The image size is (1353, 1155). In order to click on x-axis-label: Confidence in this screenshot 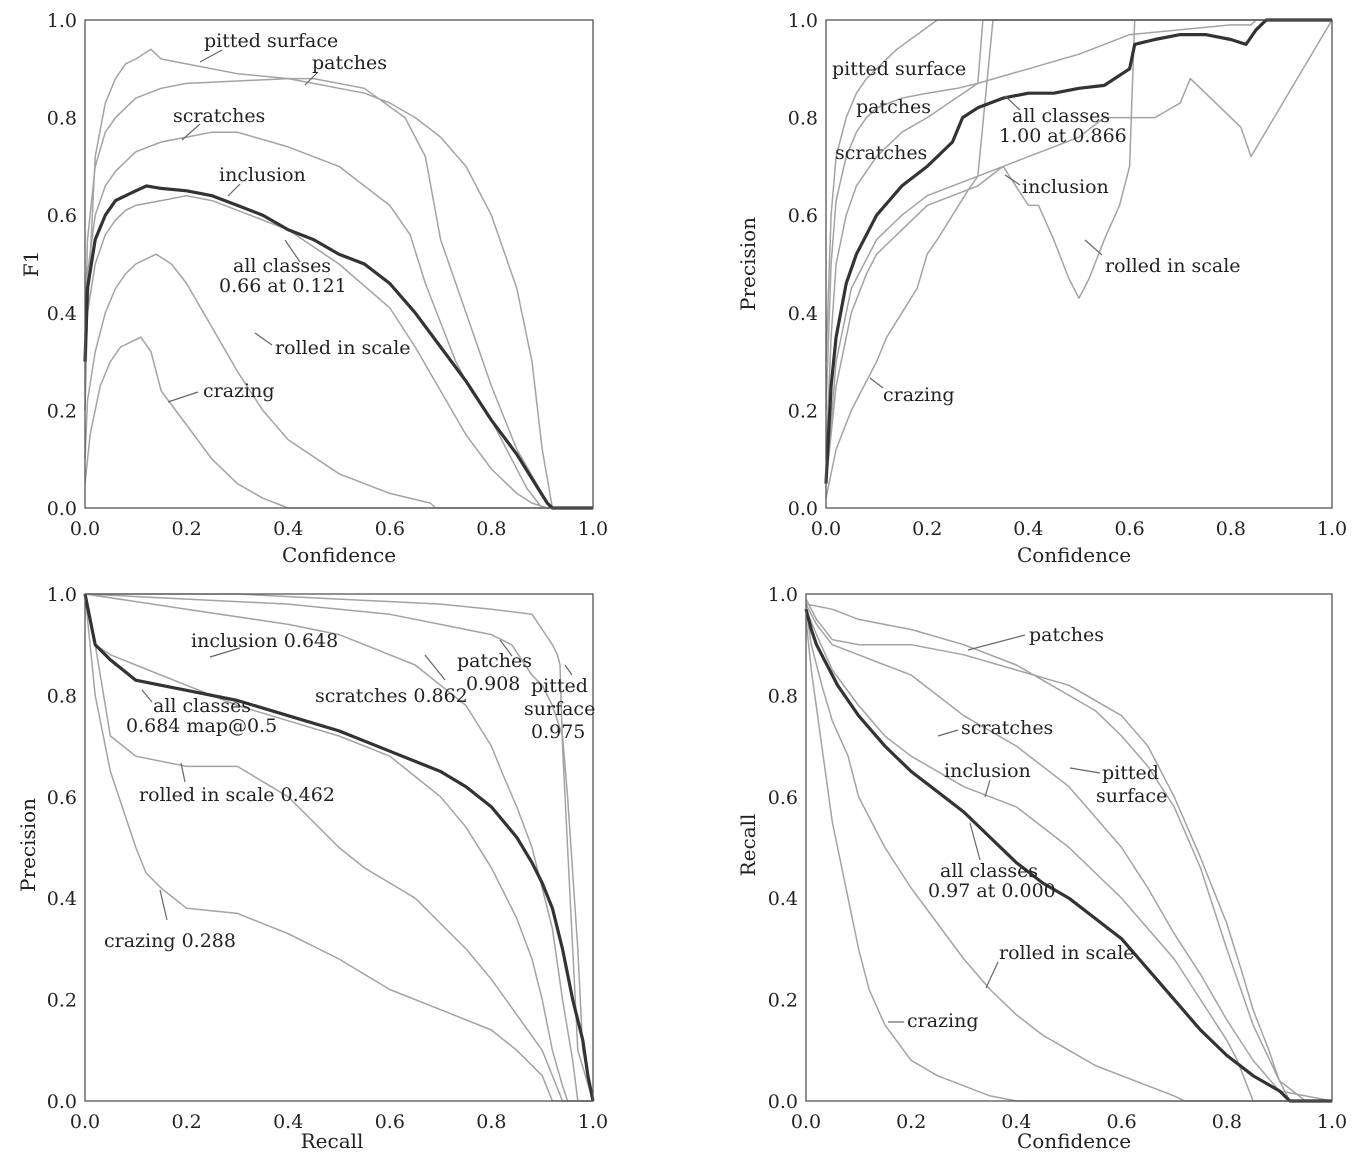, I will do `click(1074, 1141)`.